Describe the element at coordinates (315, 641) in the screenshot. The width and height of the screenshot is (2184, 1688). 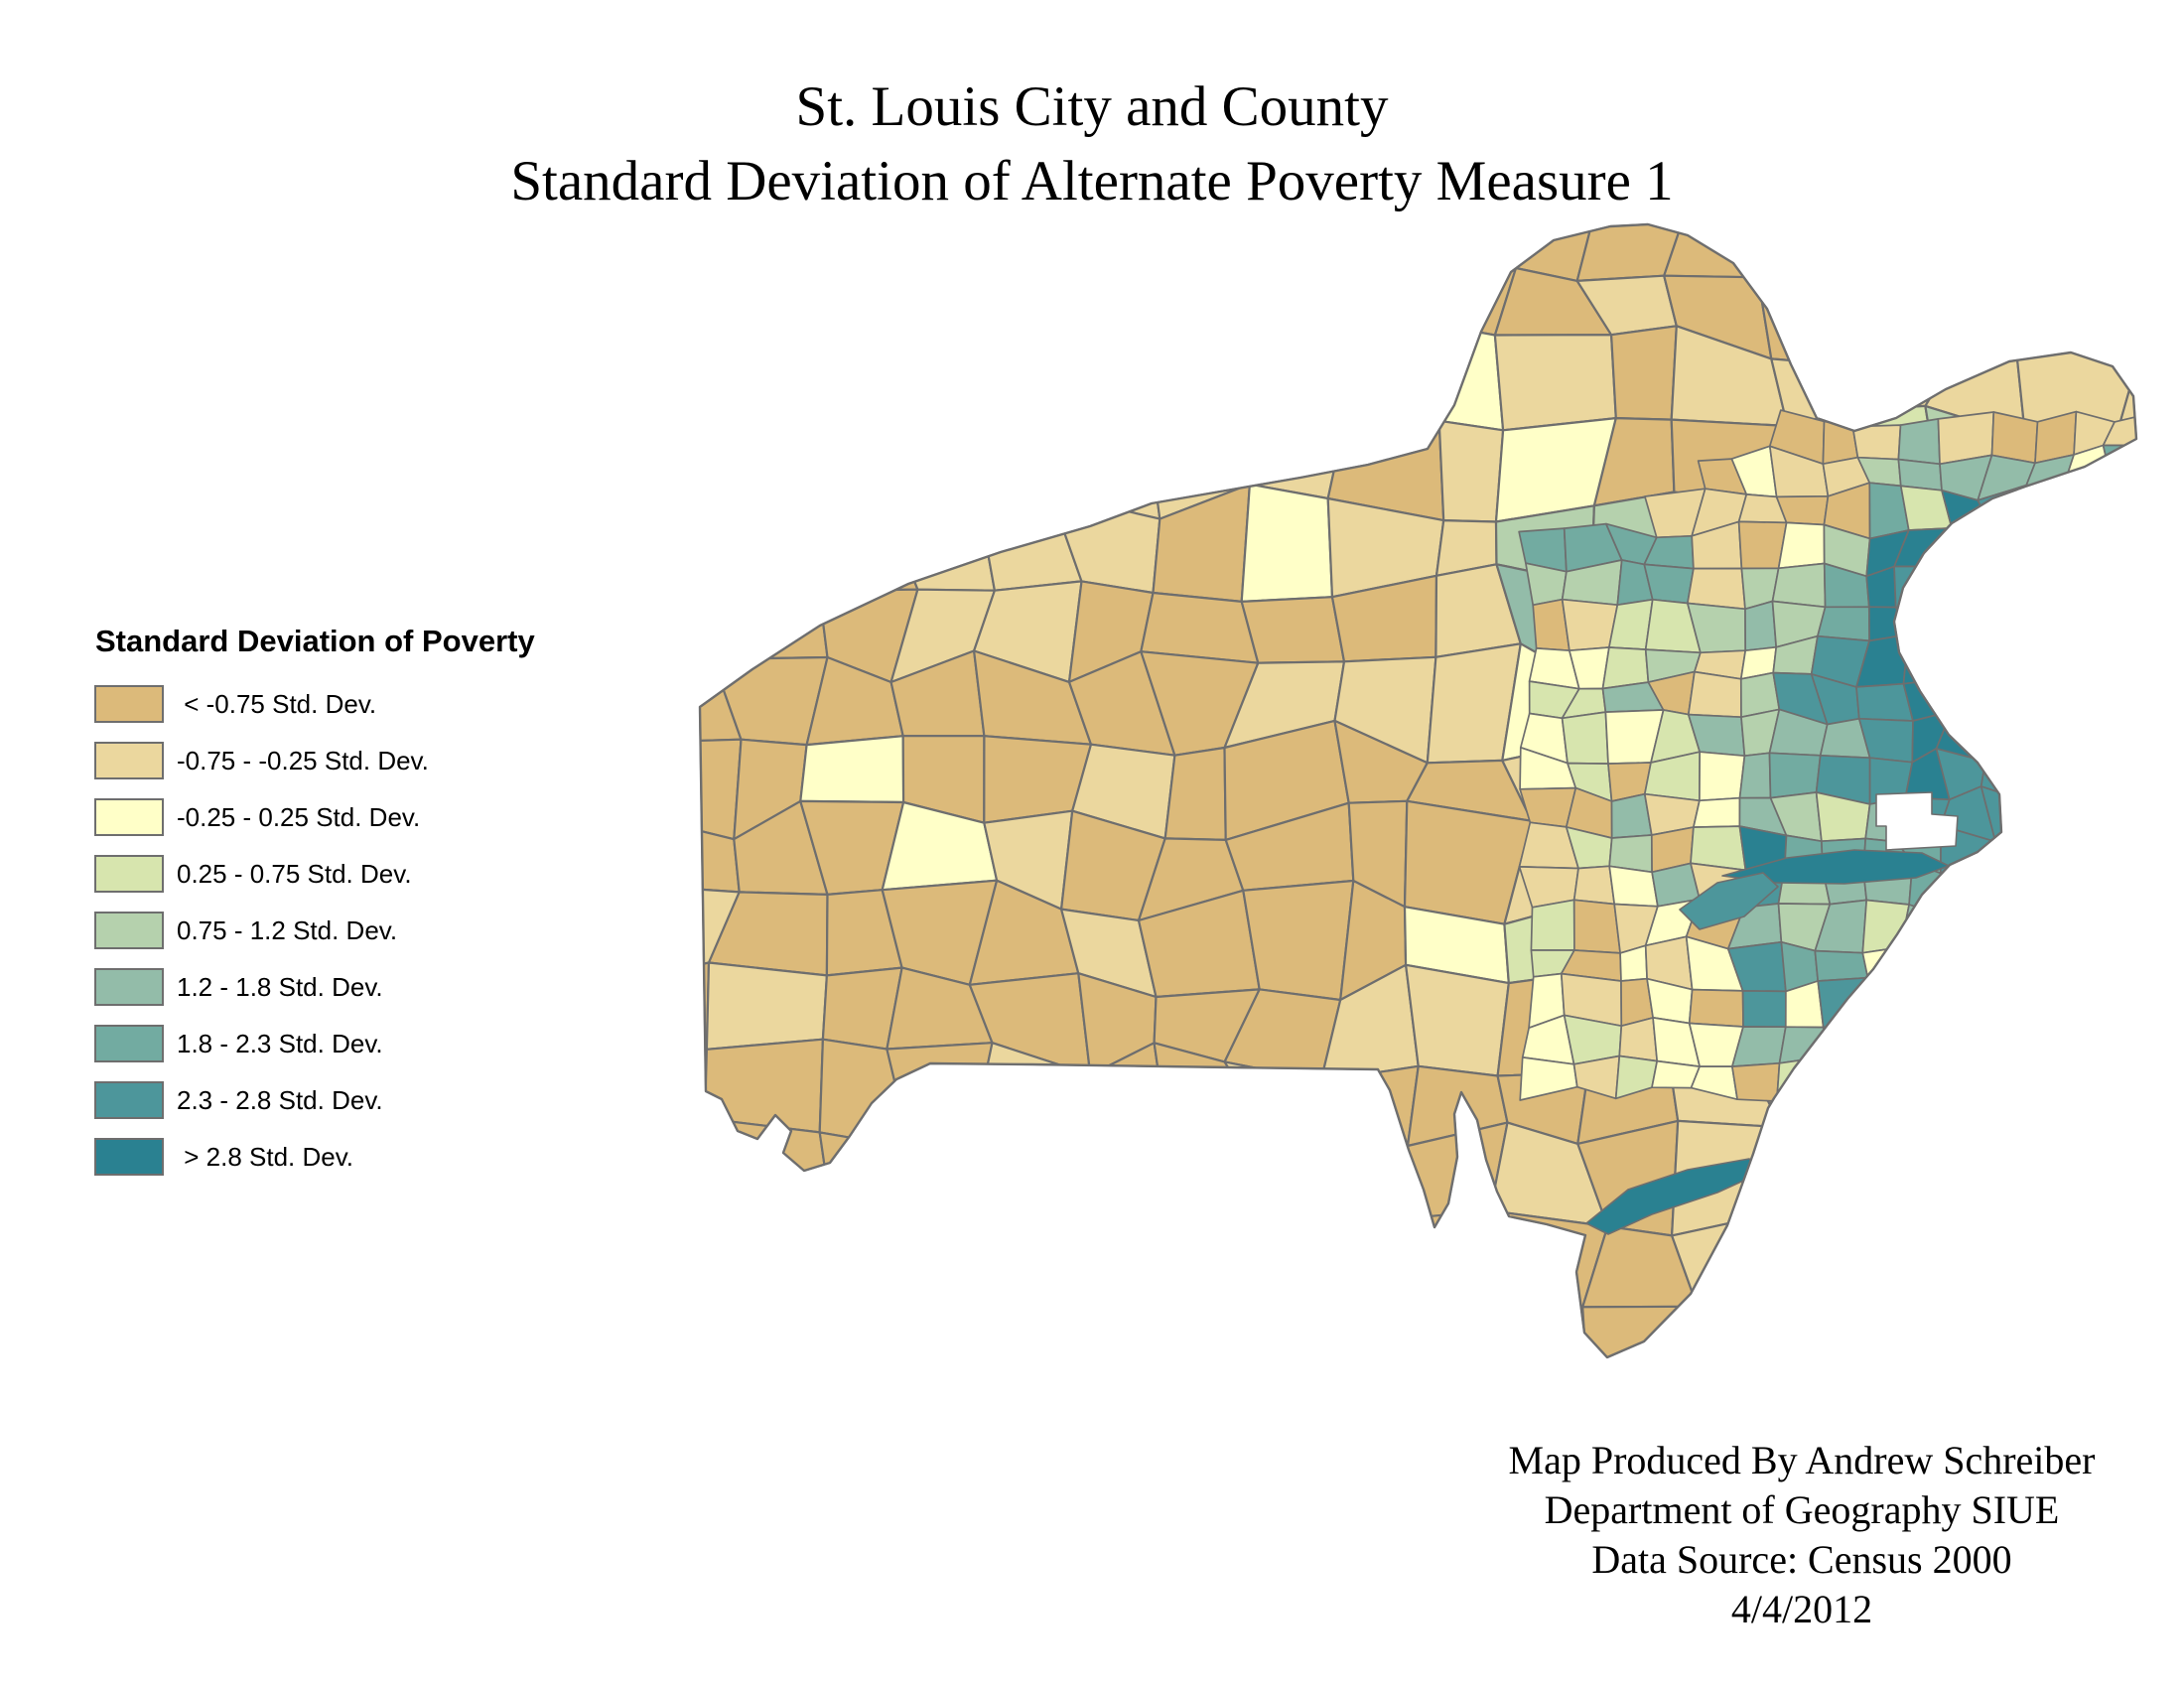
I see `legend-title: Standard Deviation of Poverty` at that location.